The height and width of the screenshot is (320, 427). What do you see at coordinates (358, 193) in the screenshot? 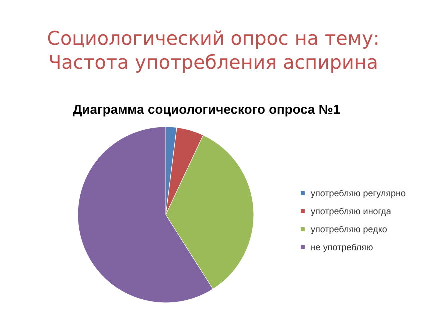
I see `legend-label: употребляю регулярно` at bounding box center [358, 193].